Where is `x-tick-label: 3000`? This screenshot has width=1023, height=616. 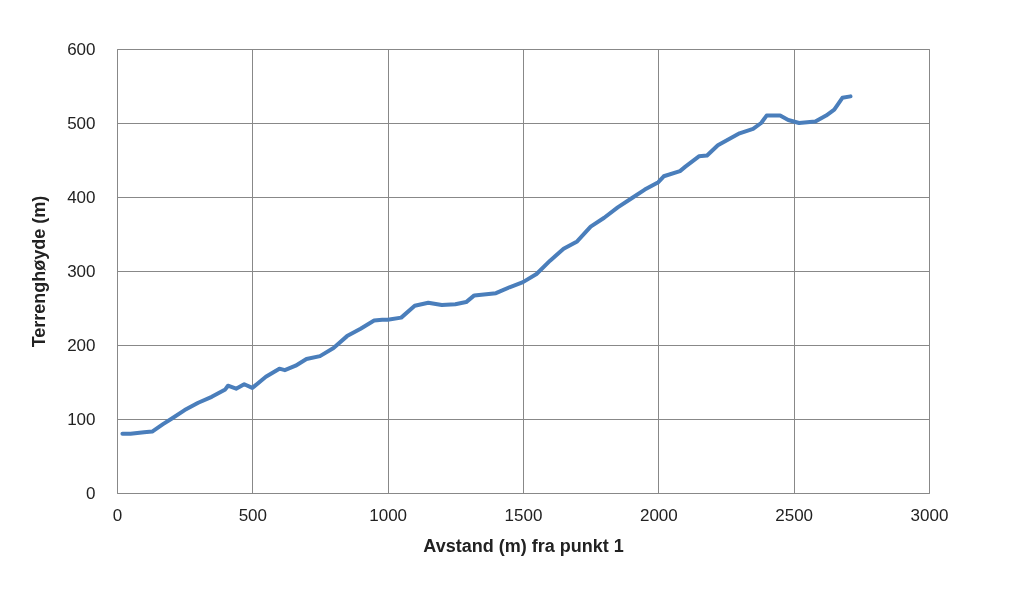 x-tick-label: 3000 is located at coordinates (929, 515).